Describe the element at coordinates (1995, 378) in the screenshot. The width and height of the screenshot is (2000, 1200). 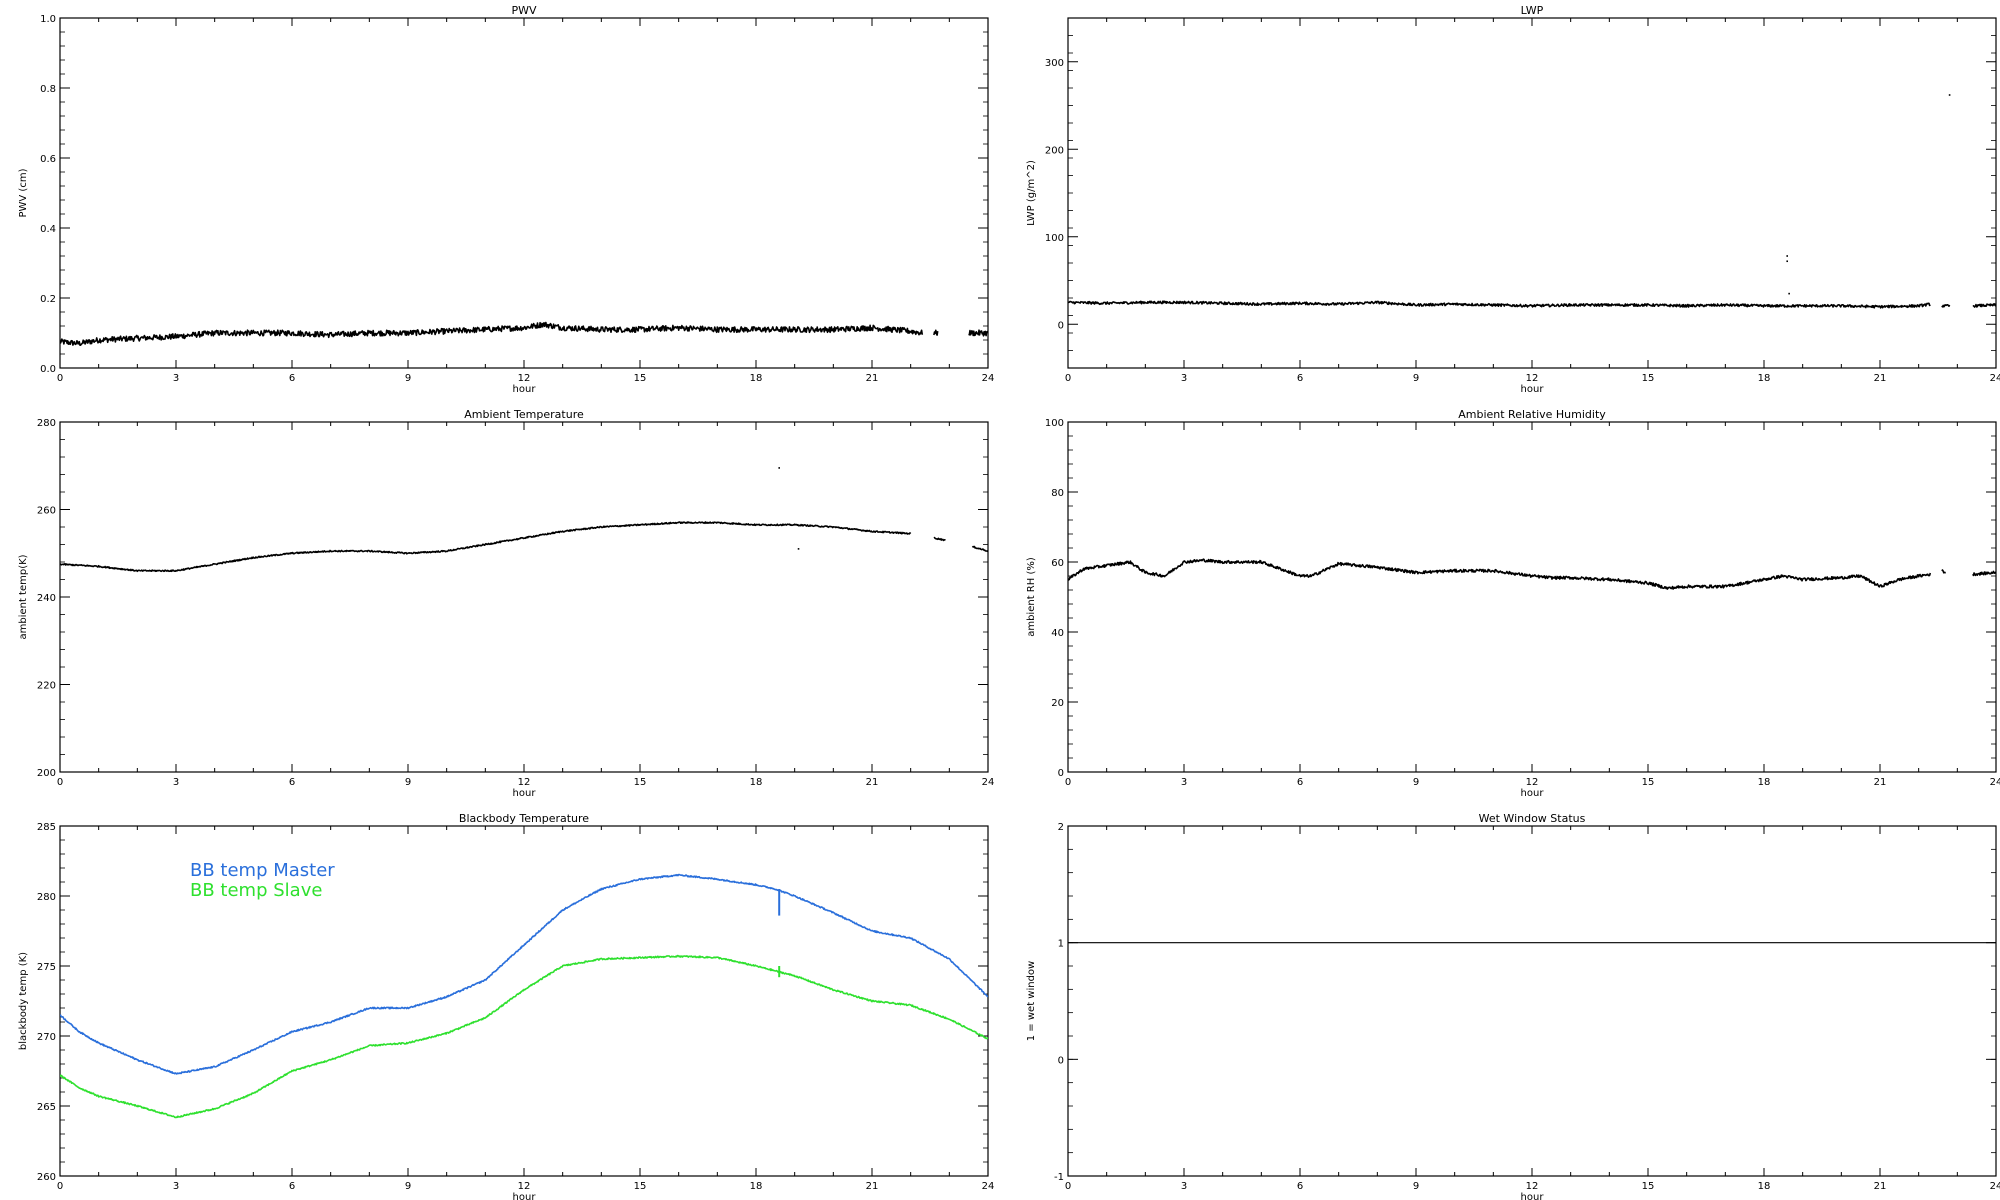
I see `panel-lwp-xtick-label: 24` at that location.